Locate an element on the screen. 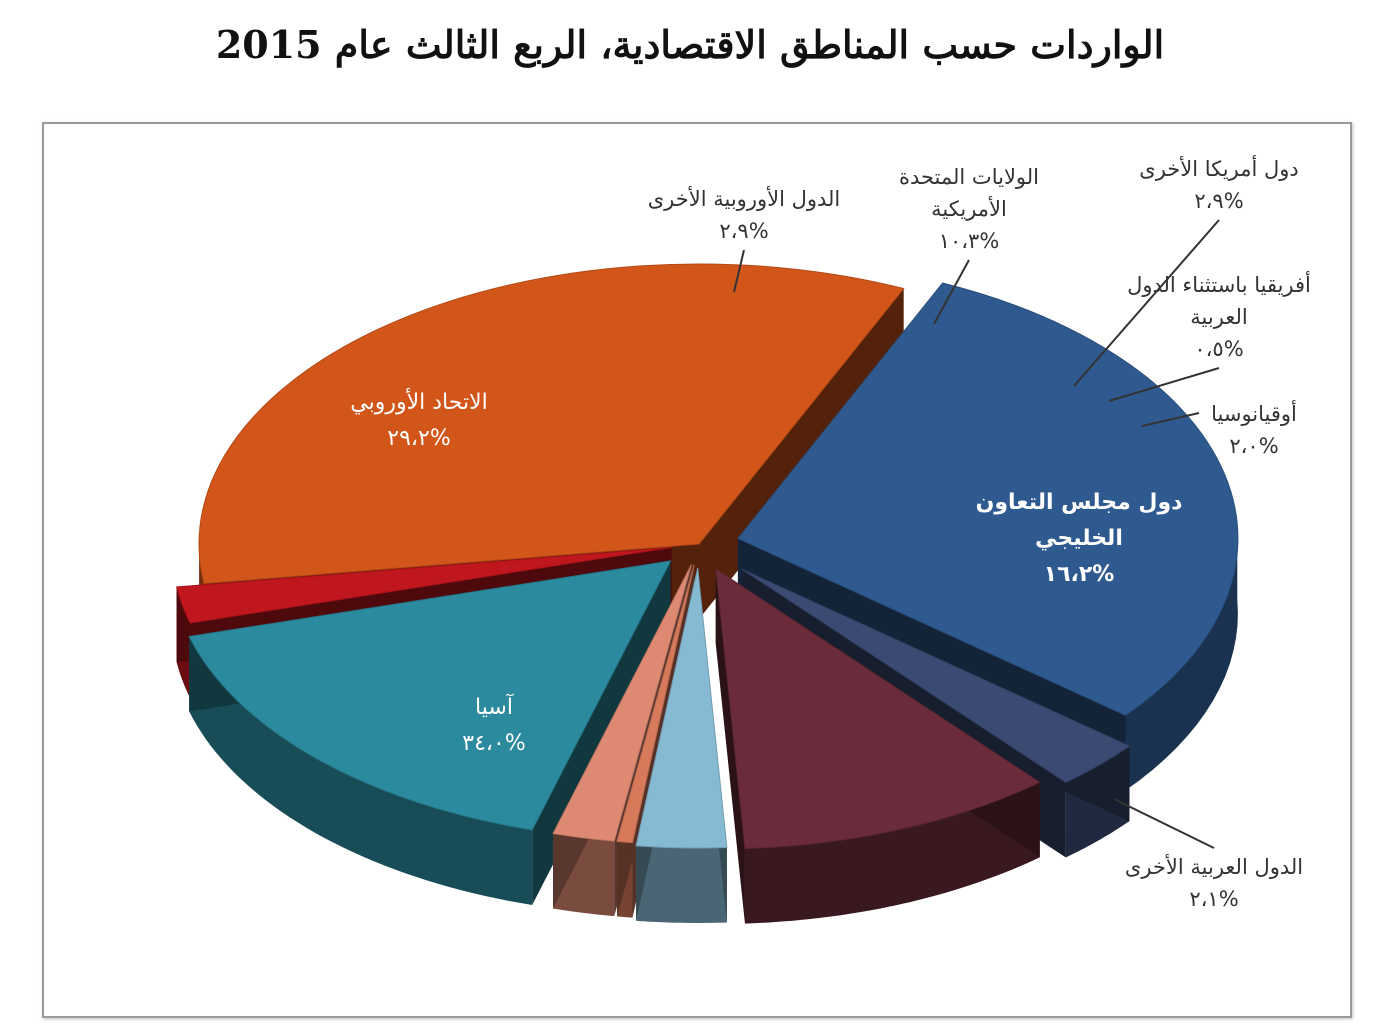 This screenshot has height=1031, width=1380. slice-label-8: الدول العربية الأخرى is located at coordinates (1214, 866).